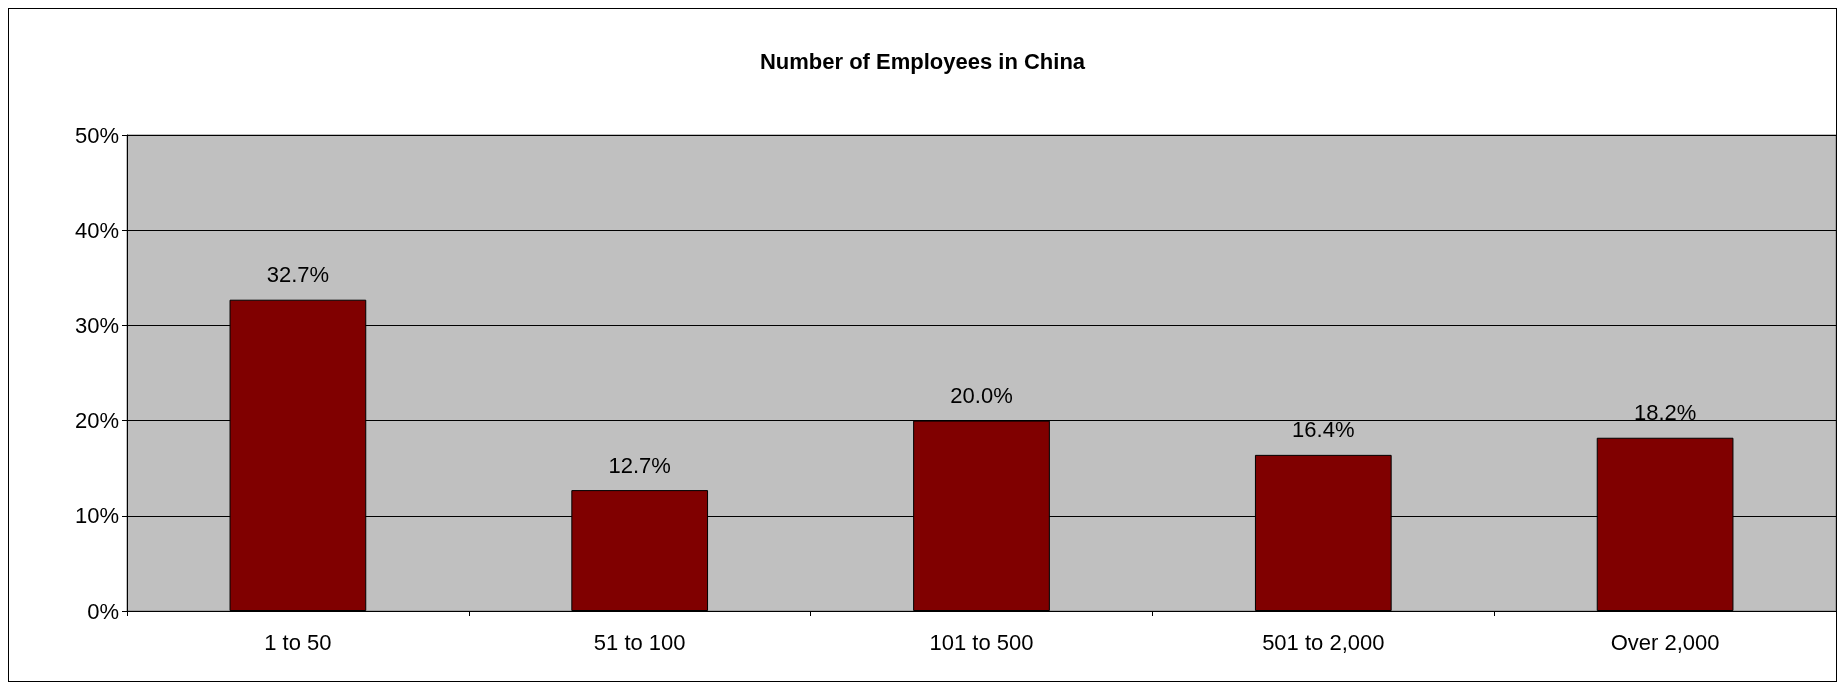  Describe the element at coordinates (639, 465) in the screenshot. I see `data-label: 12.7%` at that location.